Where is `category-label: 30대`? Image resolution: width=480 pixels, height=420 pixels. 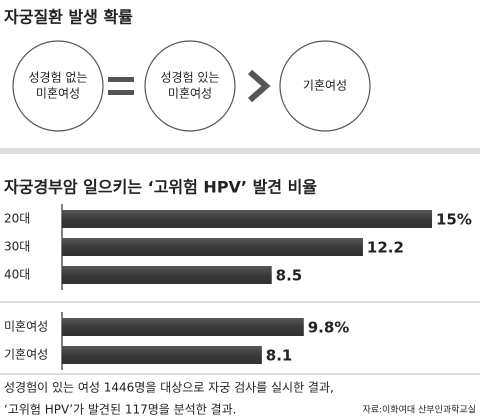 category-label: 30대 is located at coordinates (17, 247).